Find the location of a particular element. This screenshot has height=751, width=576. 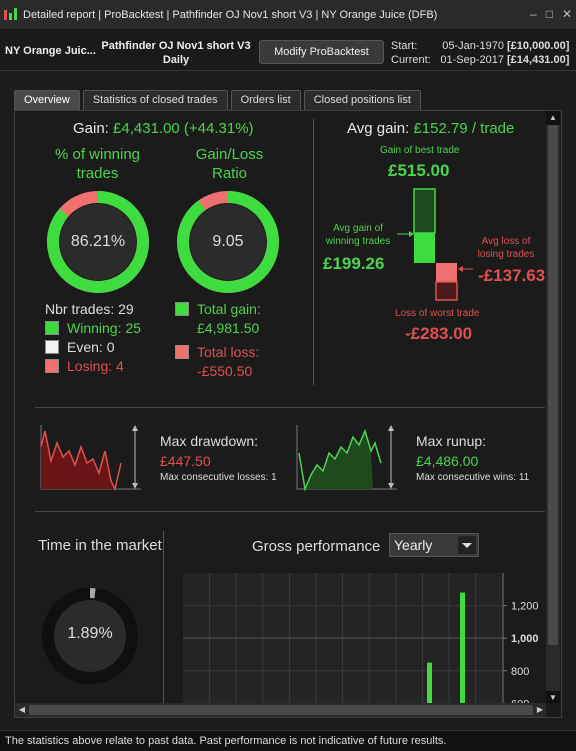

scrollbar-corner is located at coordinates (553, 710).